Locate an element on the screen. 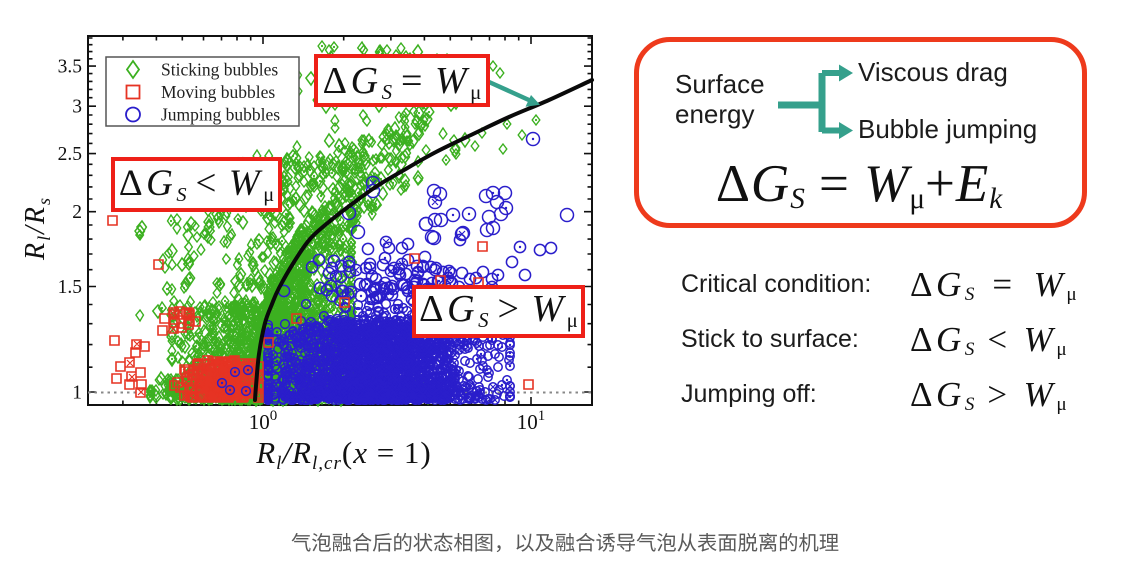 This screenshot has width=1144, height=573. svg-text: Jumping bubbles is located at coordinates (220, 115).